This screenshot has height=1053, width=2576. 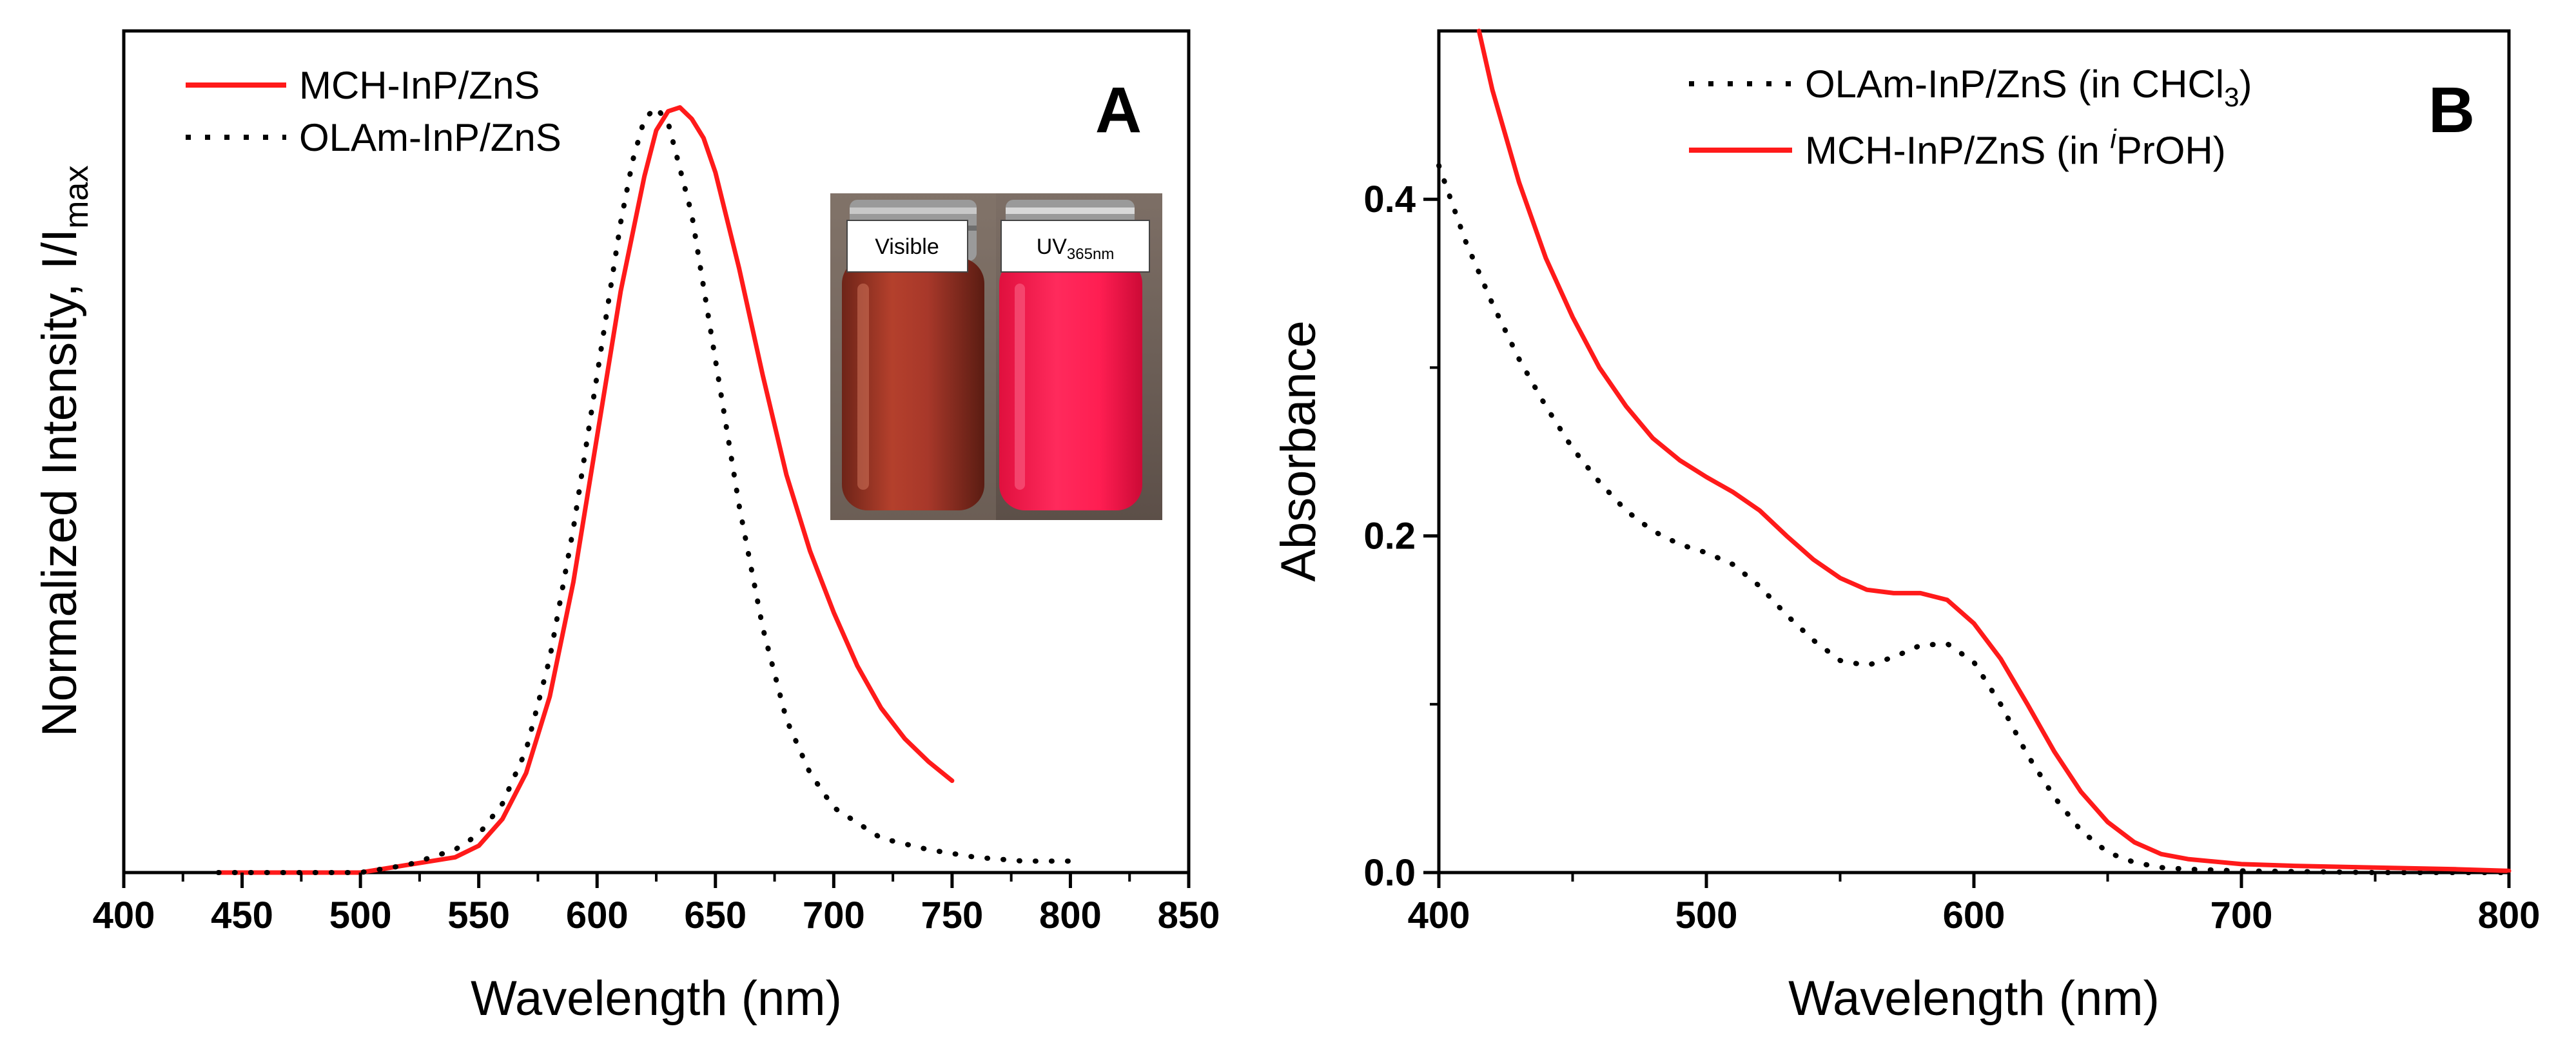 I want to click on panel-b-y-axis-label: Absorbance, so click(x=1298, y=451).